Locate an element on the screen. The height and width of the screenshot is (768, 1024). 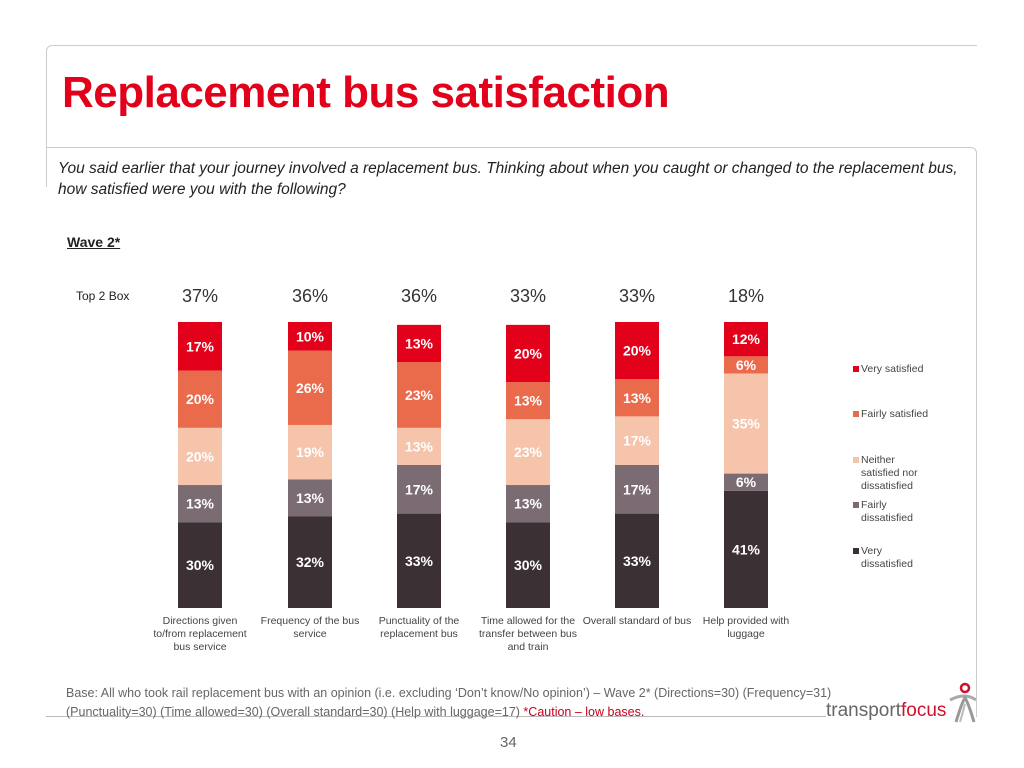
wave-label: Wave 2* is located at coordinates (94, 242).